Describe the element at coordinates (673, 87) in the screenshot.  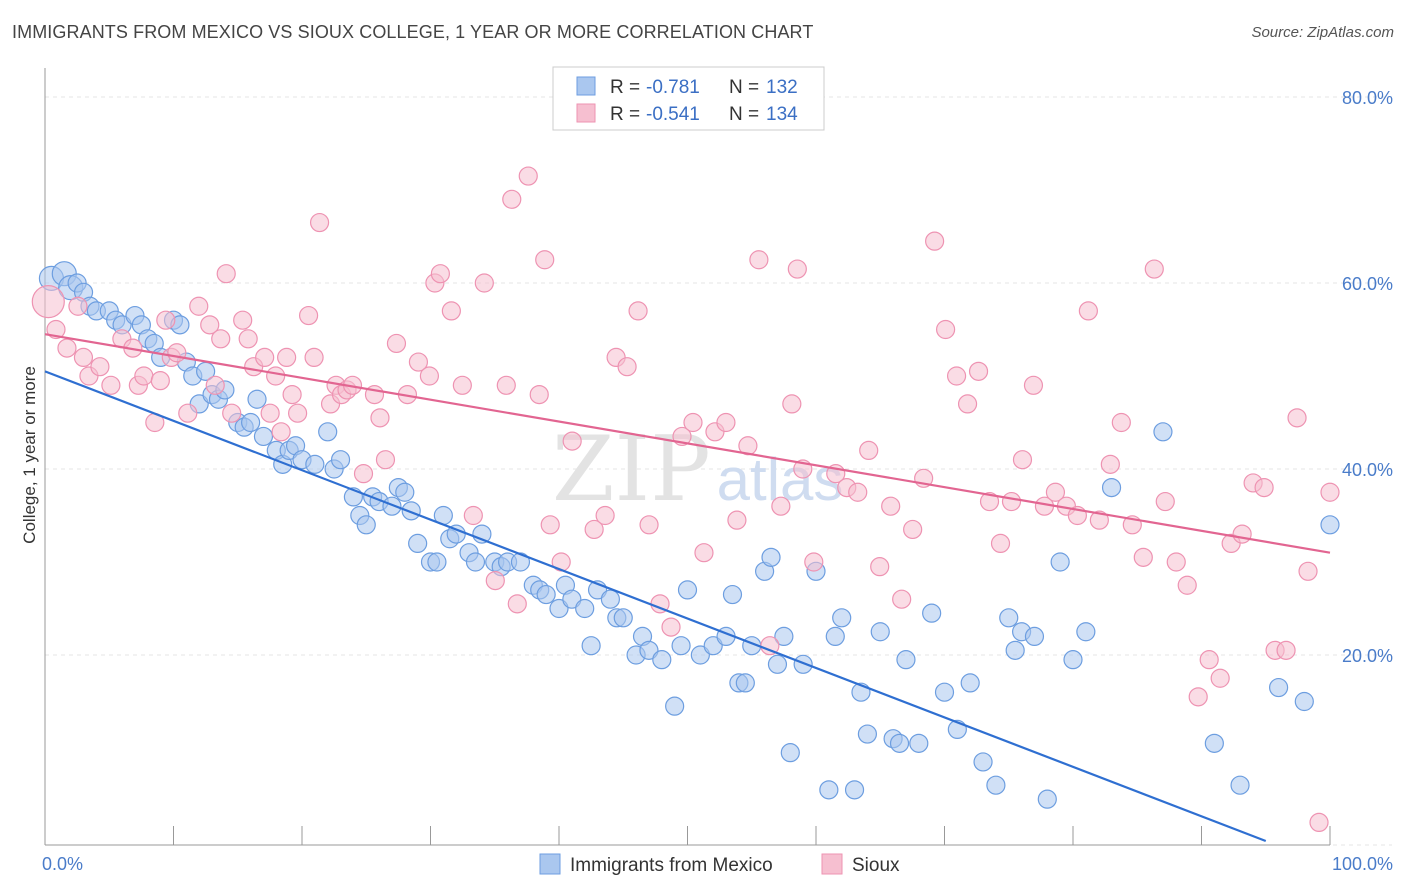
I see `legend-r-value: -0.781` at that location.